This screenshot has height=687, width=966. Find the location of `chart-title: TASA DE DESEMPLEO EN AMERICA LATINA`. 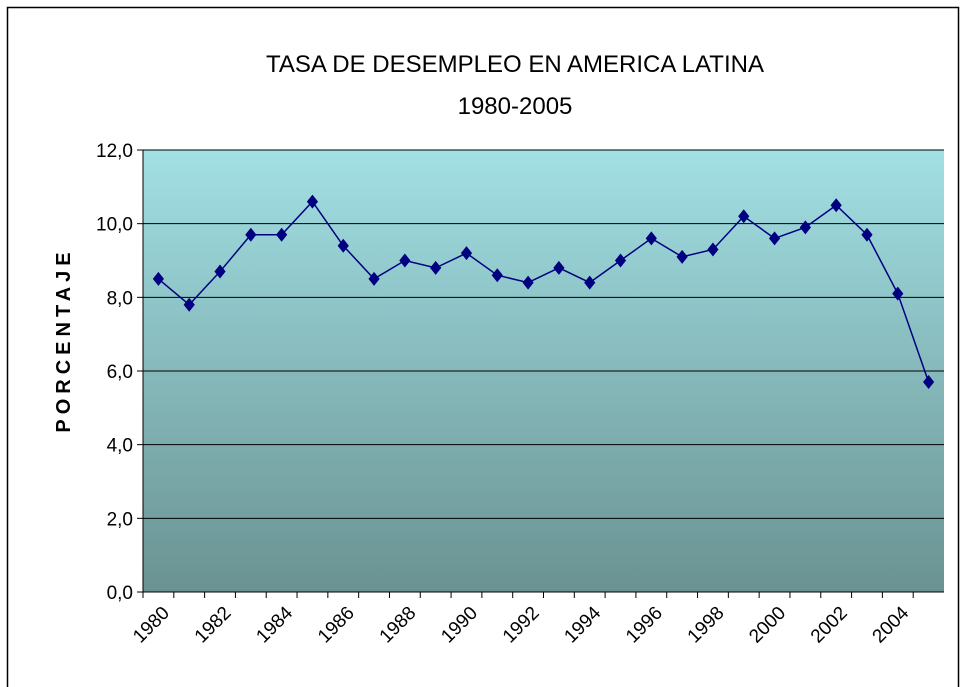

chart-title: TASA DE DESEMPLEO EN AMERICA LATINA is located at coordinates (515, 64).